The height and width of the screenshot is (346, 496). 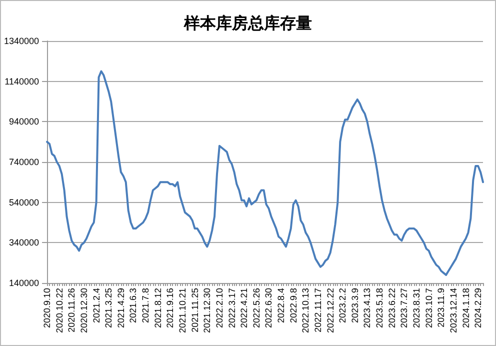 What do you see at coordinates (256, 308) in the screenshot?
I see `x-tick-label: 2022.5.26` at bounding box center [256, 308].